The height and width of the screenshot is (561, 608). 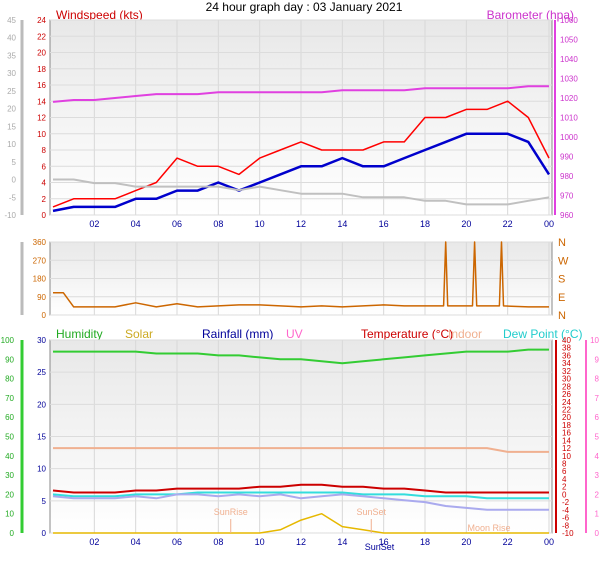 I want to click on barometer-tick-label: 1050, so click(x=569, y=40).